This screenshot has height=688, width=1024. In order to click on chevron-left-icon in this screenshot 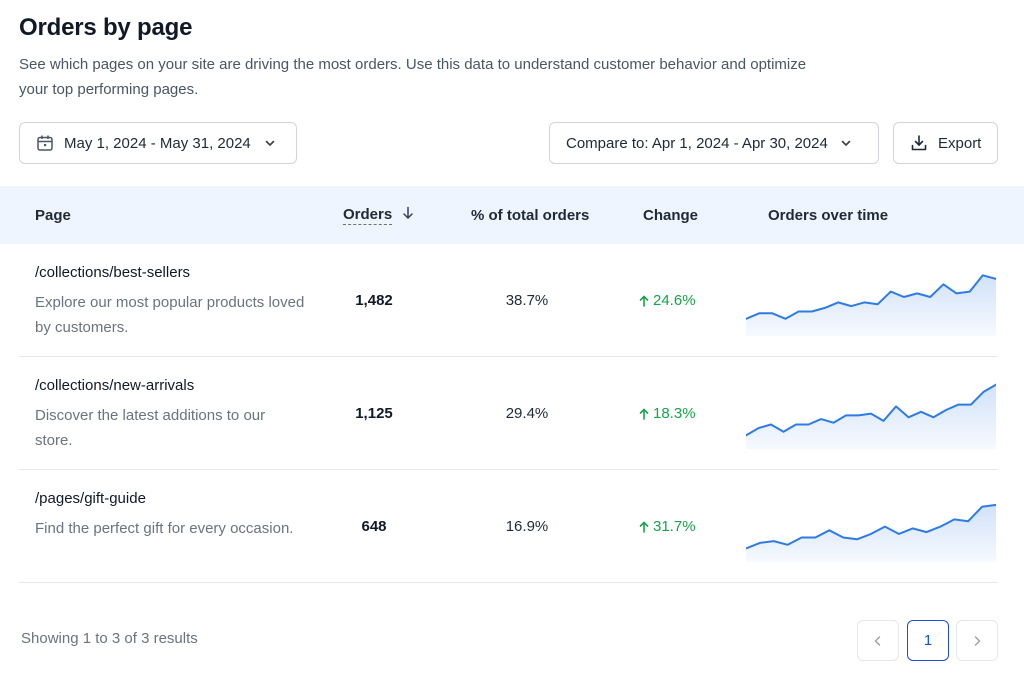, I will do `click(877, 640)`.